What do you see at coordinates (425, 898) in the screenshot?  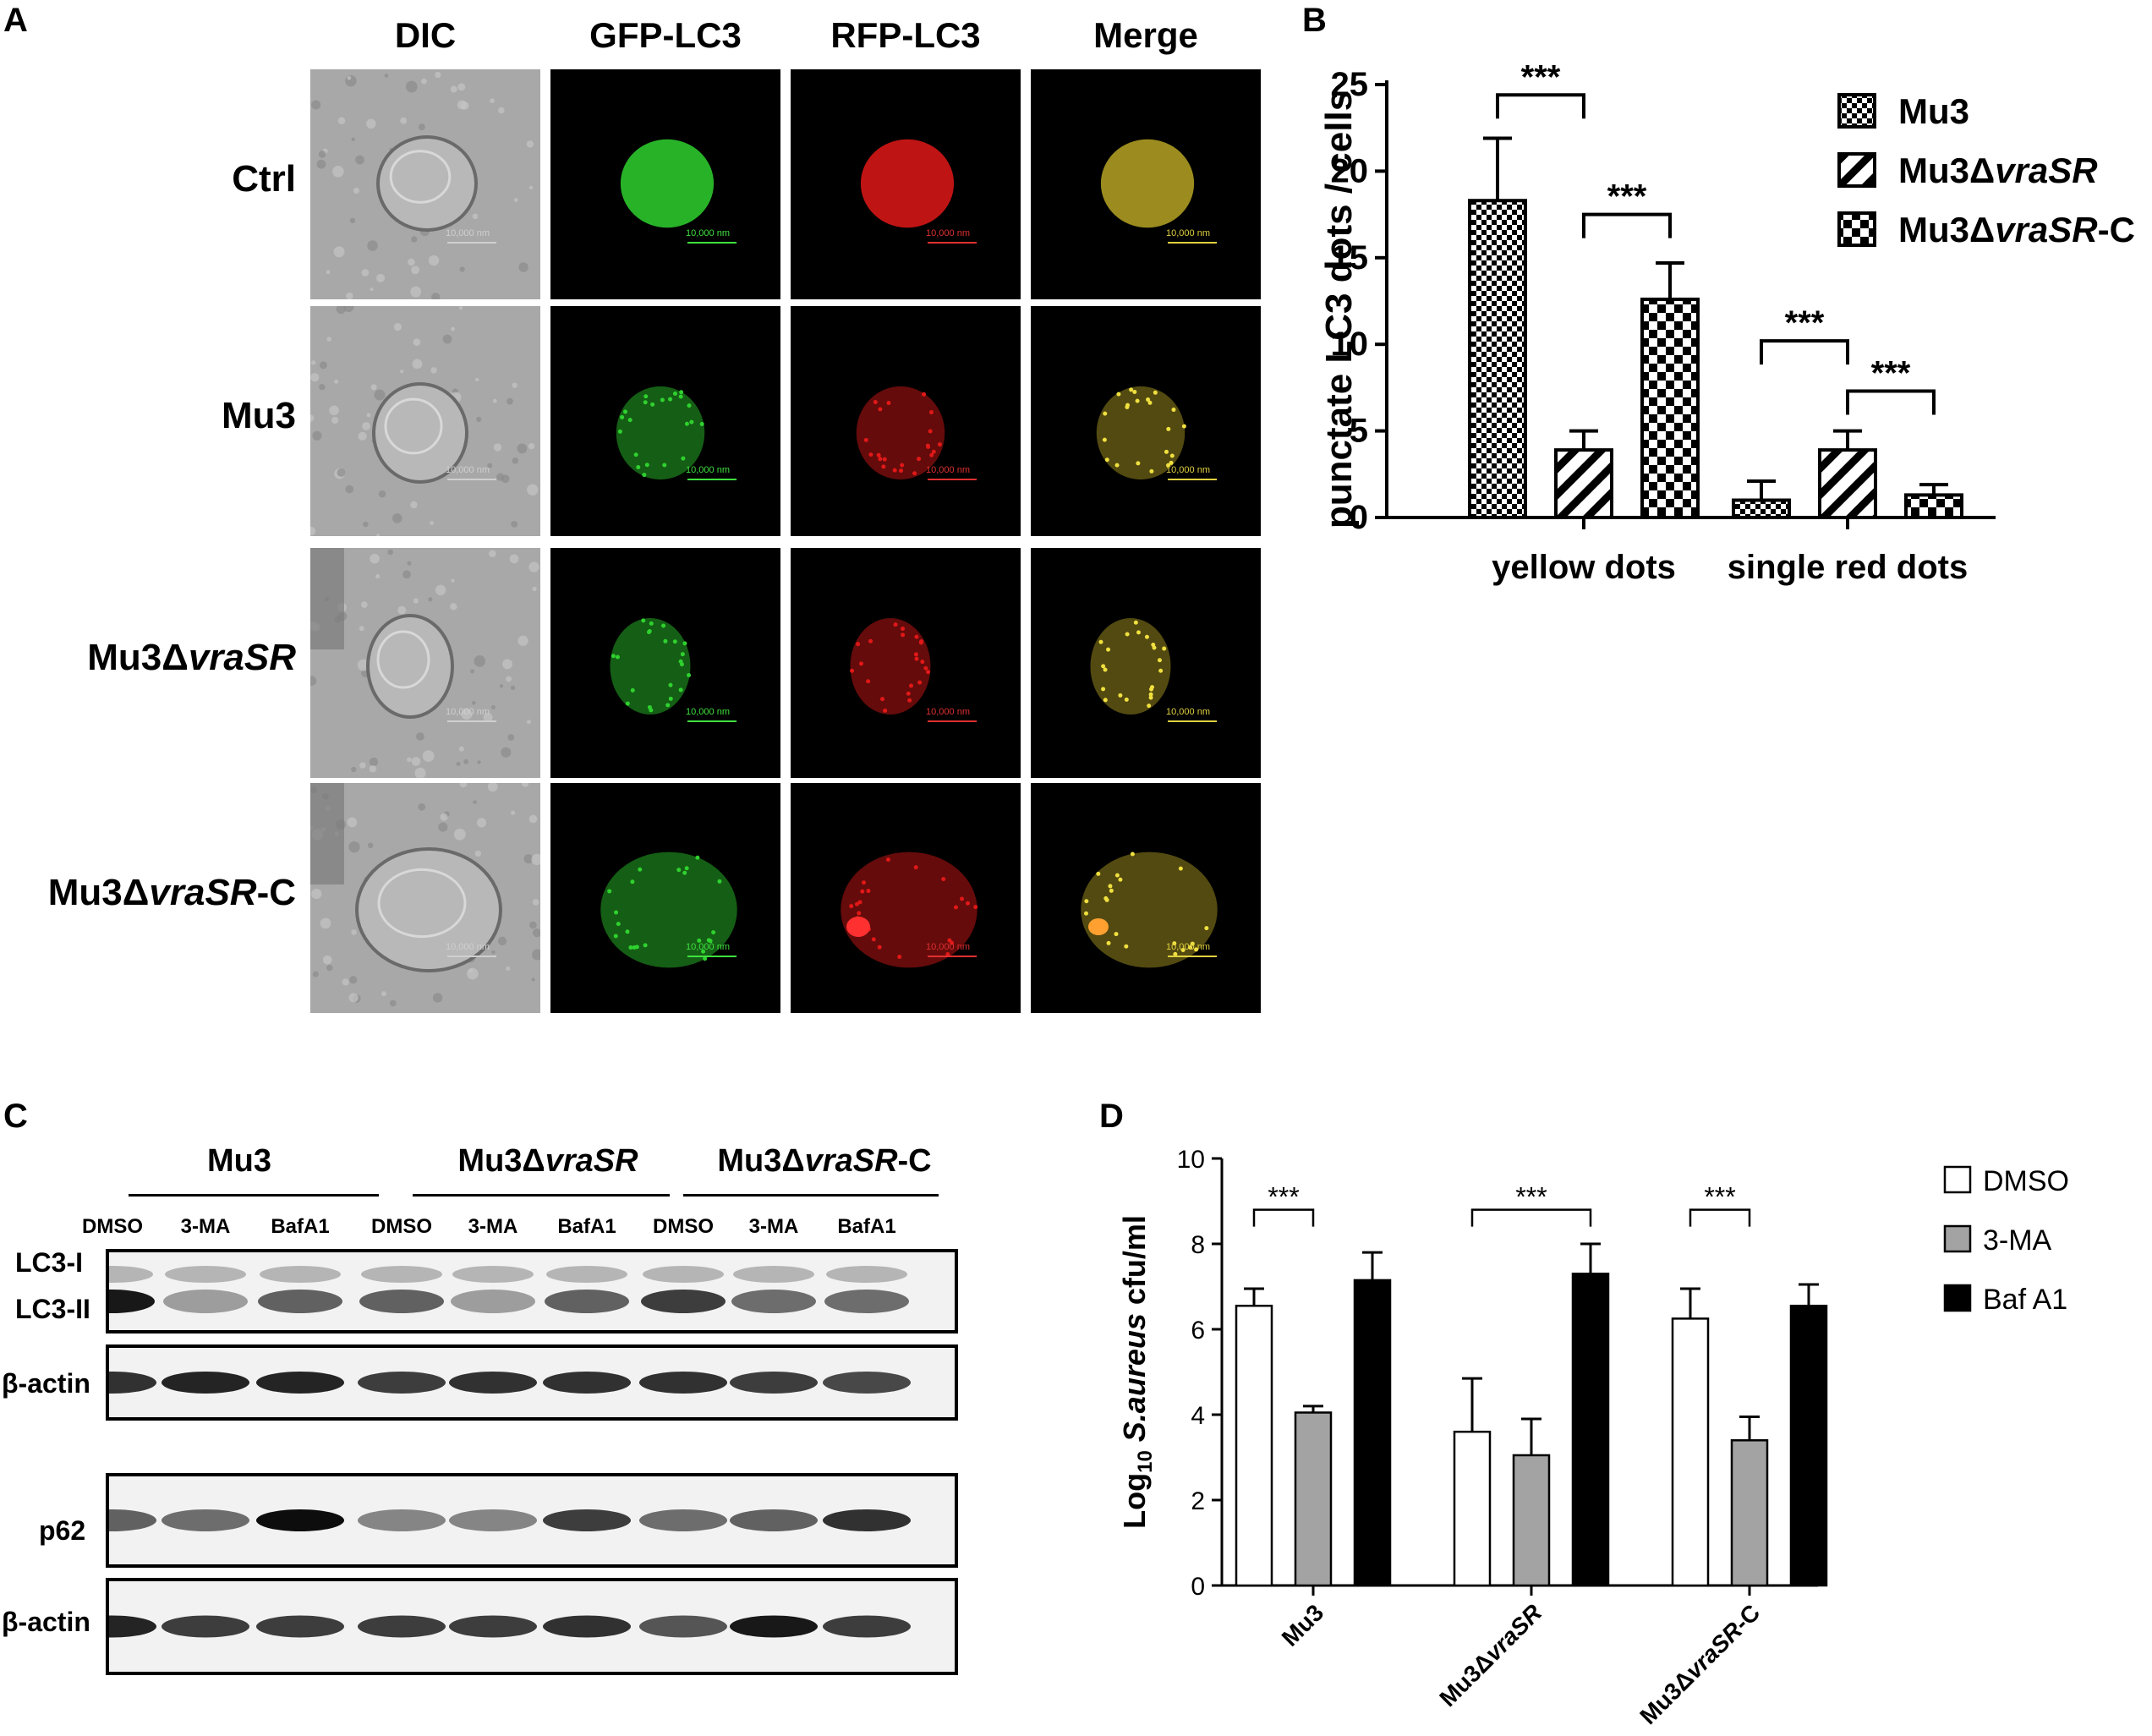 I see `micrograph-dic-3: 10,000 nm` at bounding box center [425, 898].